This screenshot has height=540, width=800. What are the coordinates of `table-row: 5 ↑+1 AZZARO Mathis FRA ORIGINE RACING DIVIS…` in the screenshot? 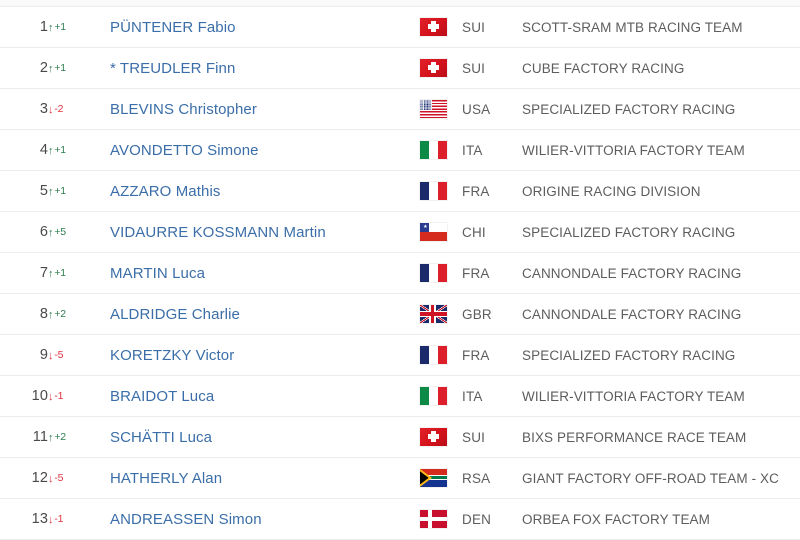 It's located at (400, 191).